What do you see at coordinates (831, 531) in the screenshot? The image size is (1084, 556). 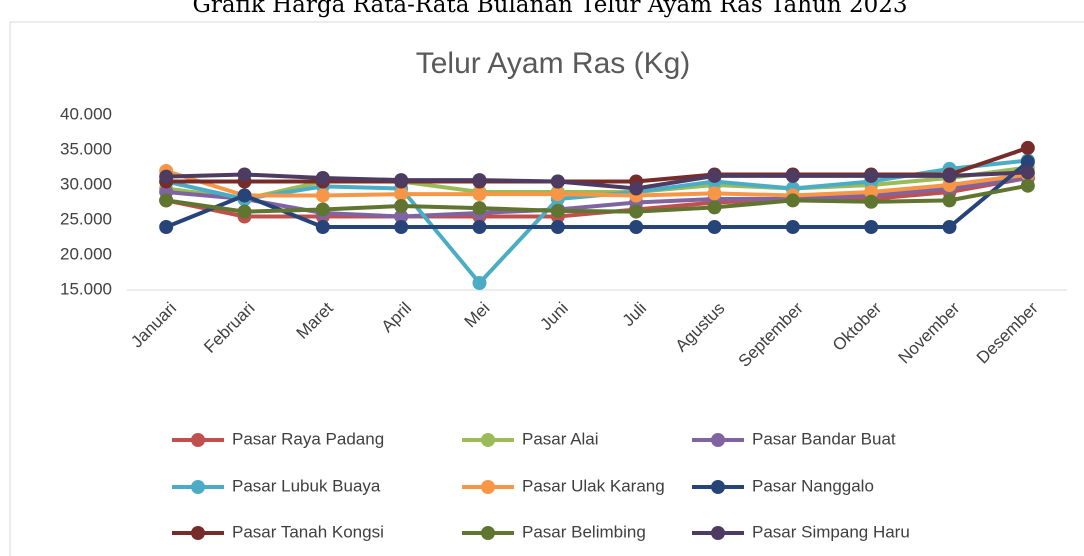 I see `legend-label: Pasar Simpang Haru` at bounding box center [831, 531].